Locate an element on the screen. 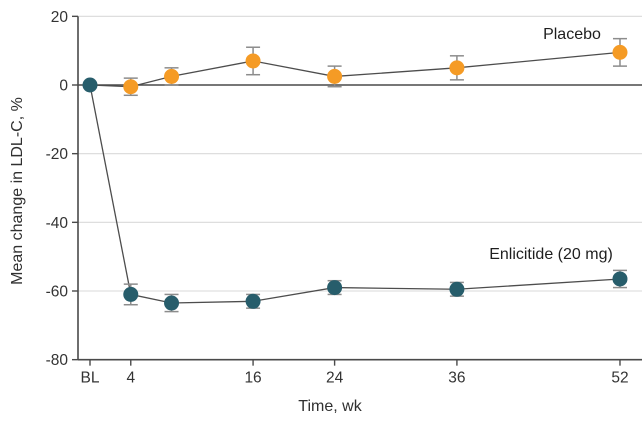 The width and height of the screenshot is (642, 429). x-tick-label: 36 is located at coordinates (456, 378).